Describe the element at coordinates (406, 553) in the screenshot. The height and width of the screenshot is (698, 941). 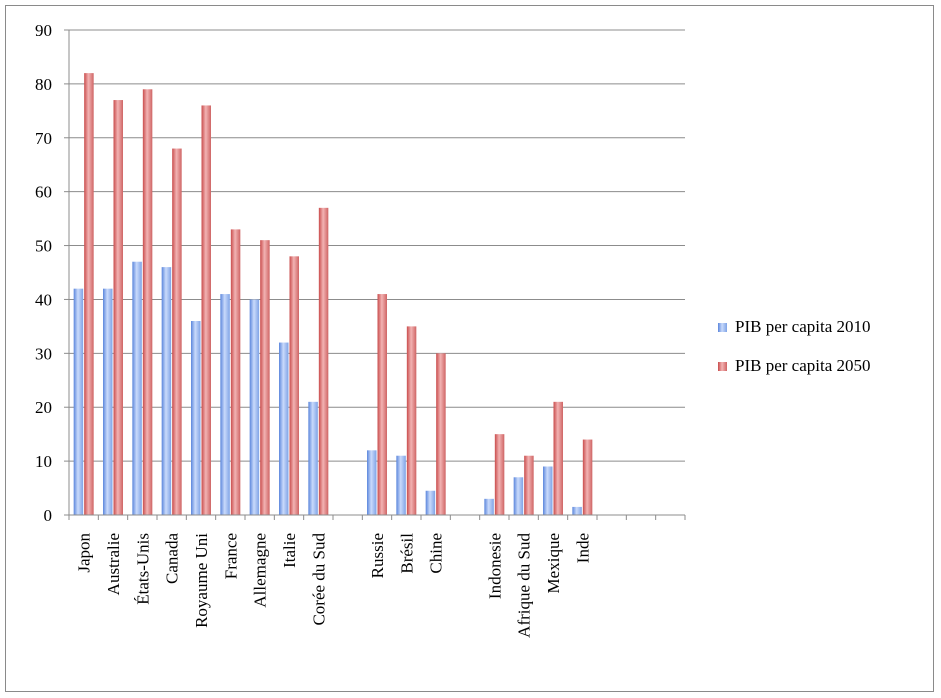
I see `x-tick-label: Brésil` at that location.